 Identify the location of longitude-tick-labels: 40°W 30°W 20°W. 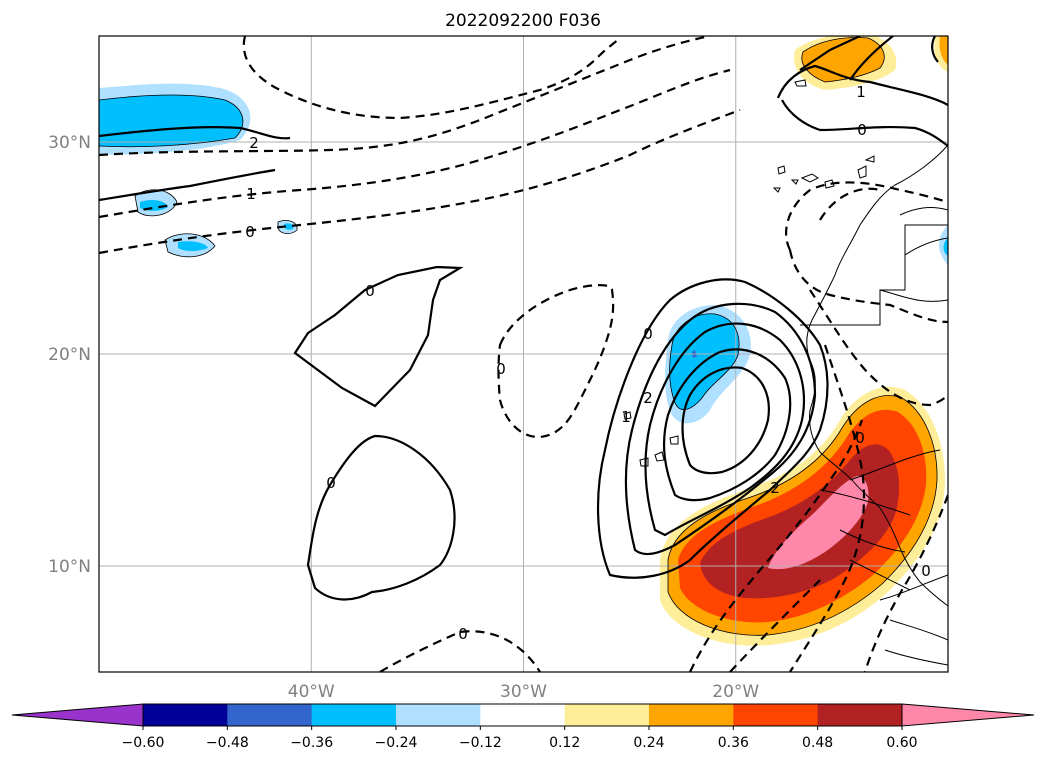
(524, 692).